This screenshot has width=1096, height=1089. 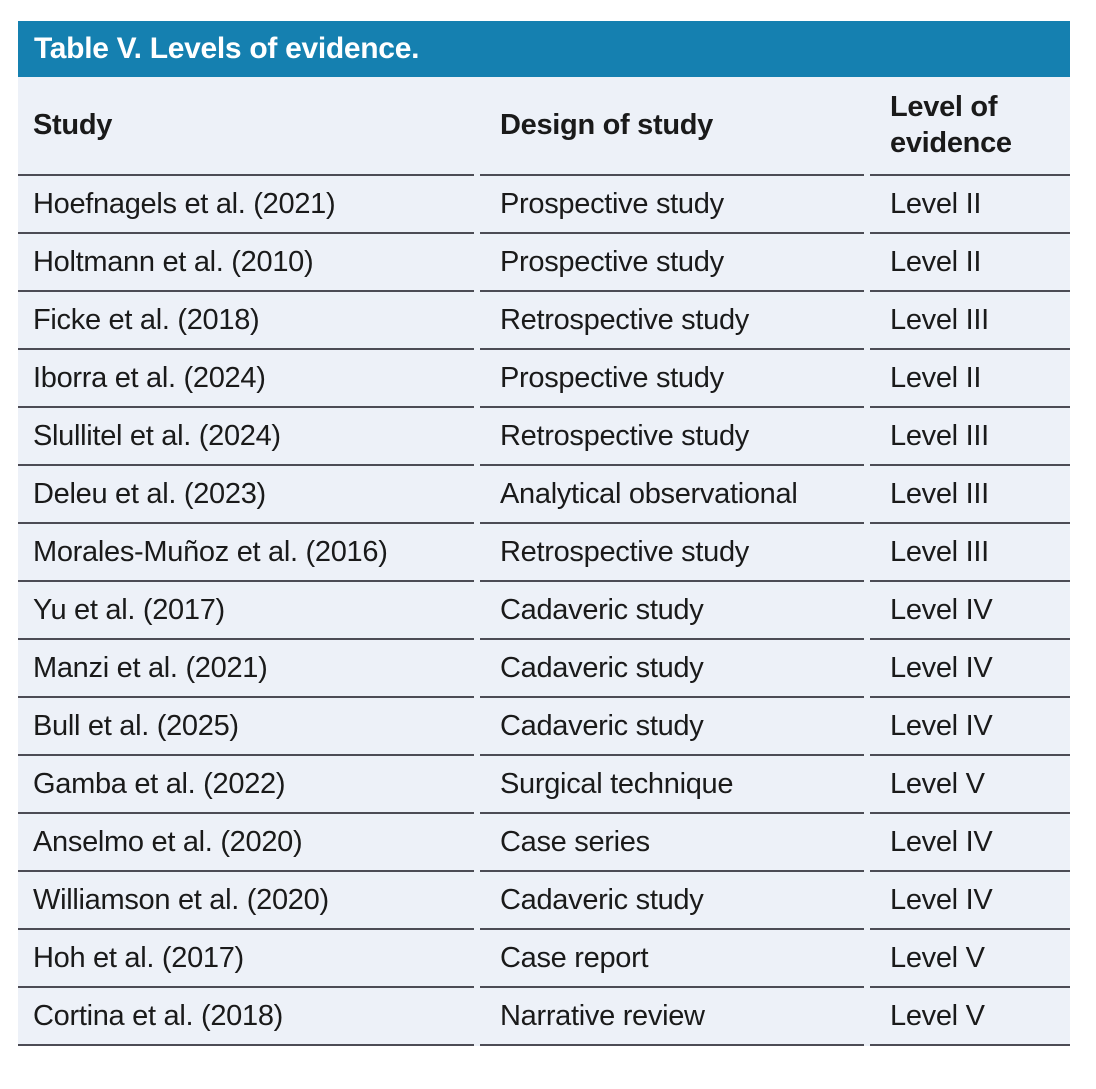 I want to click on study-cell: Gamba et al. (2022), so click(x=246, y=785).